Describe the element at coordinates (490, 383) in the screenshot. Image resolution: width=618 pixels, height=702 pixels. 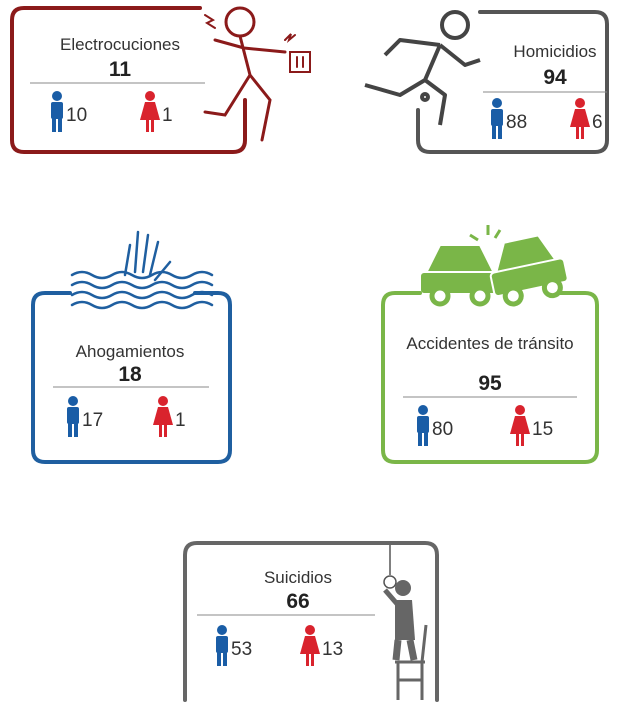
I see `card-total: 95` at that location.